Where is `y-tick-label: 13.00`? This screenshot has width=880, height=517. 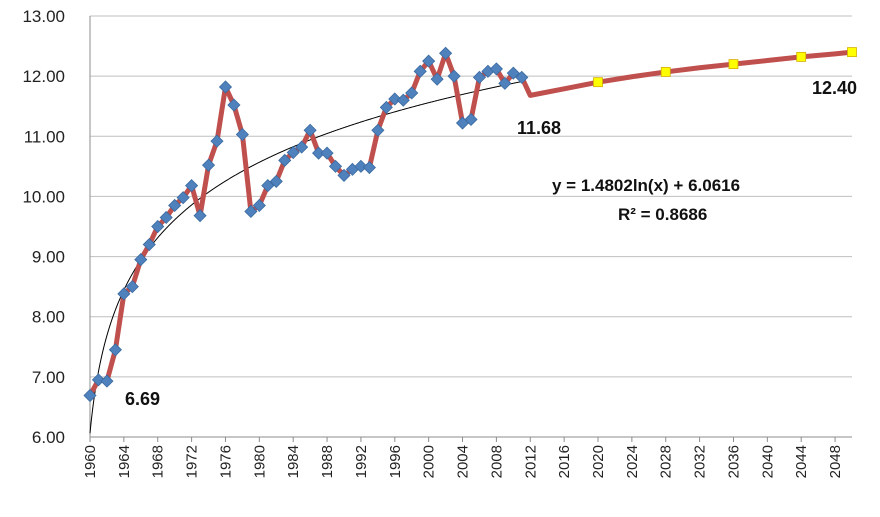
y-tick-label: 13.00 is located at coordinates (43, 16).